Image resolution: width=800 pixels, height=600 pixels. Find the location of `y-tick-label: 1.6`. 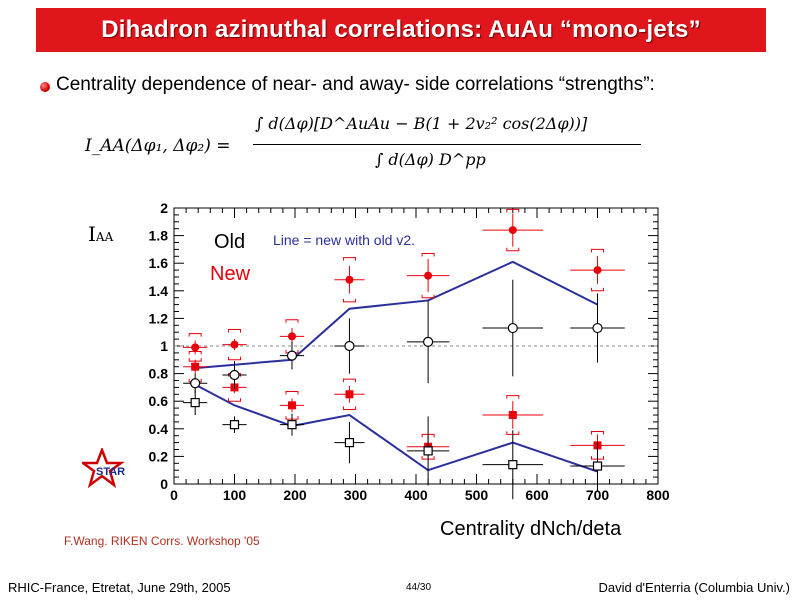

y-tick-label: 1.6 is located at coordinates (159, 263).